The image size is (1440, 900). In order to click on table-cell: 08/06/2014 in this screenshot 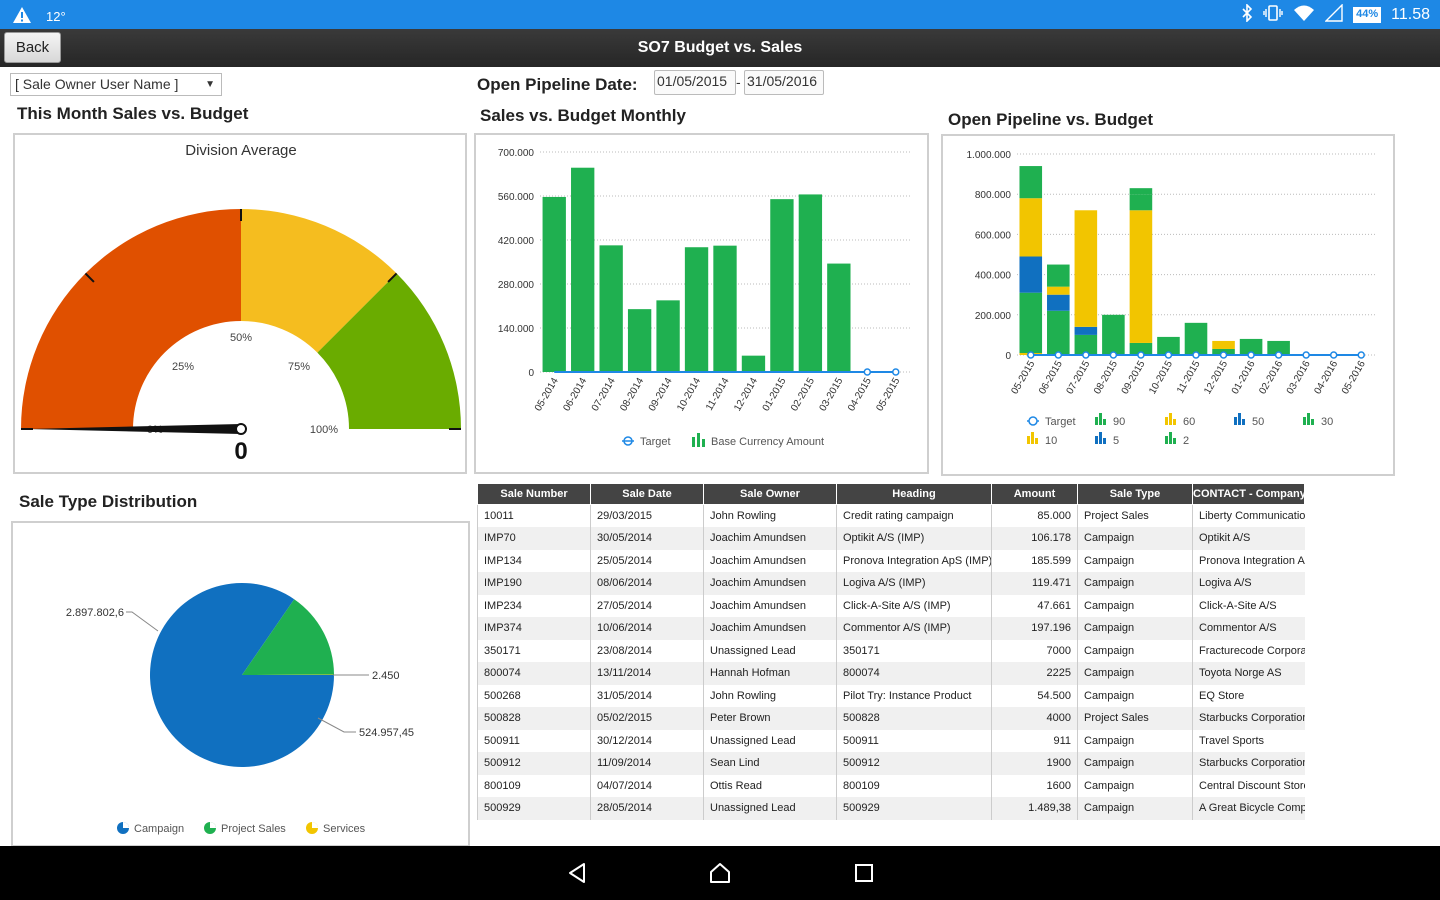, I will do `click(647, 583)`.